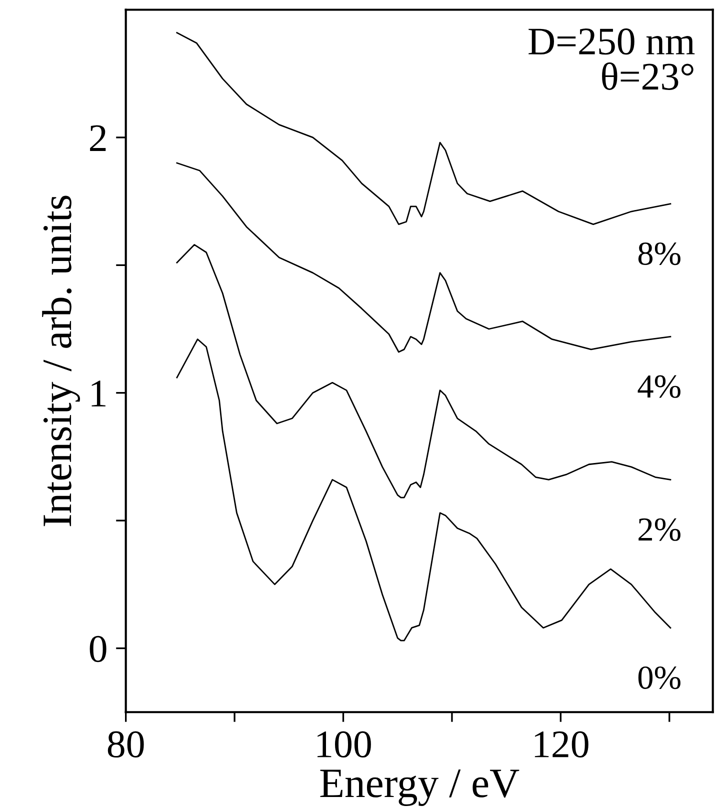 This screenshot has width=715, height=812. What do you see at coordinates (659, 529) in the screenshot?
I see `series-label: 2%` at bounding box center [659, 529].